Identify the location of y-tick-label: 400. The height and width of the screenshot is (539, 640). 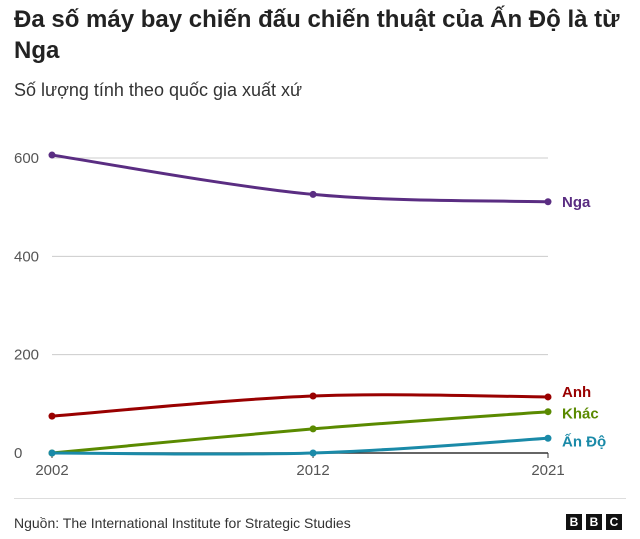
(26, 256).